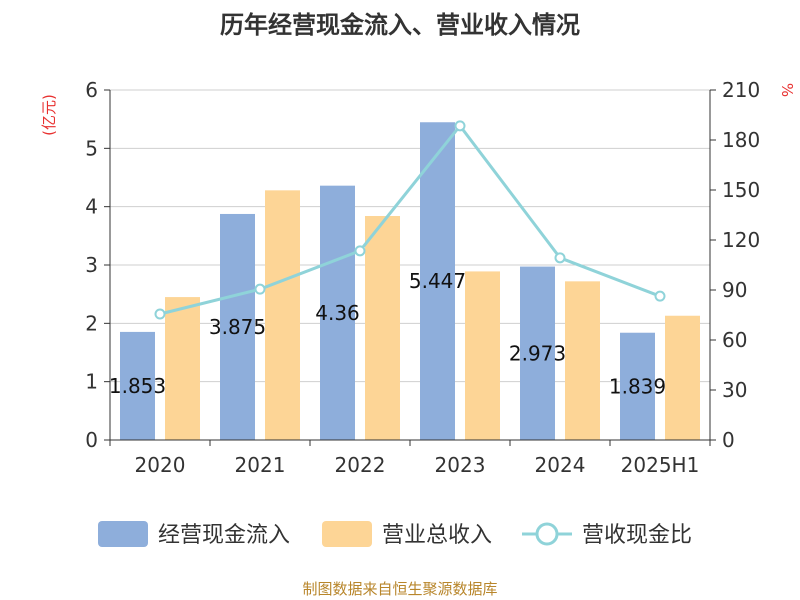 The height and width of the screenshot is (600, 800). Describe the element at coordinates (91, 148) in the screenshot. I see `left-axis-tick-label: 5` at that location.